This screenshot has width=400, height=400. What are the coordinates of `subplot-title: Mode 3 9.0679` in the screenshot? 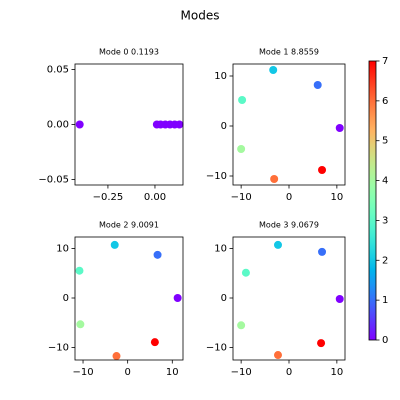 It's located at (289, 225).